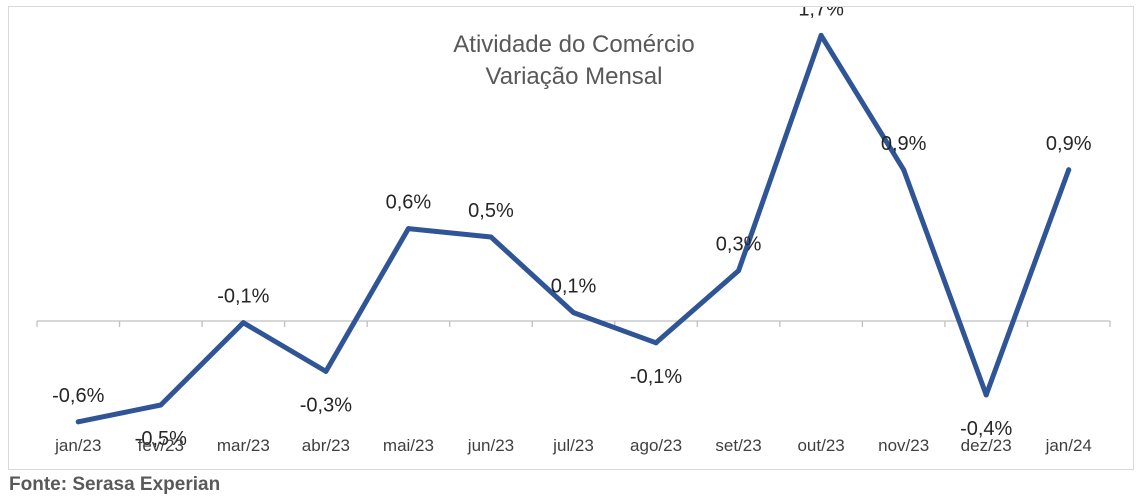 Image resolution: width=1142 pixels, height=498 pixels. Describe the element at coordinates (326, 405) in the screenshot. I see `data-label-abr-23: -0,3%` at that location.